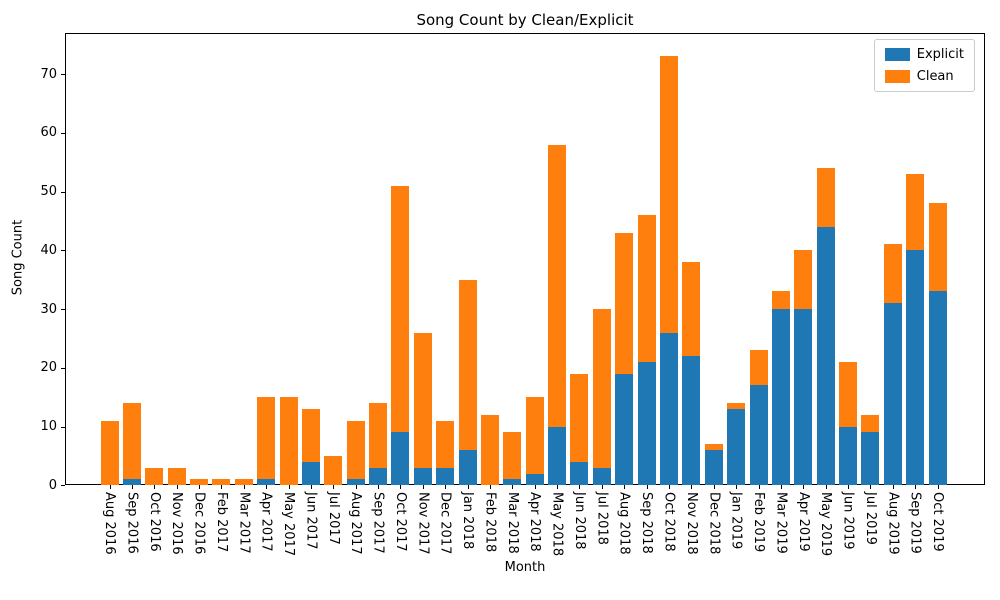 The width and height of the screenshot is (1000, 600). I want to click on x-tick-label: Sep 2019, so click(915, 523).